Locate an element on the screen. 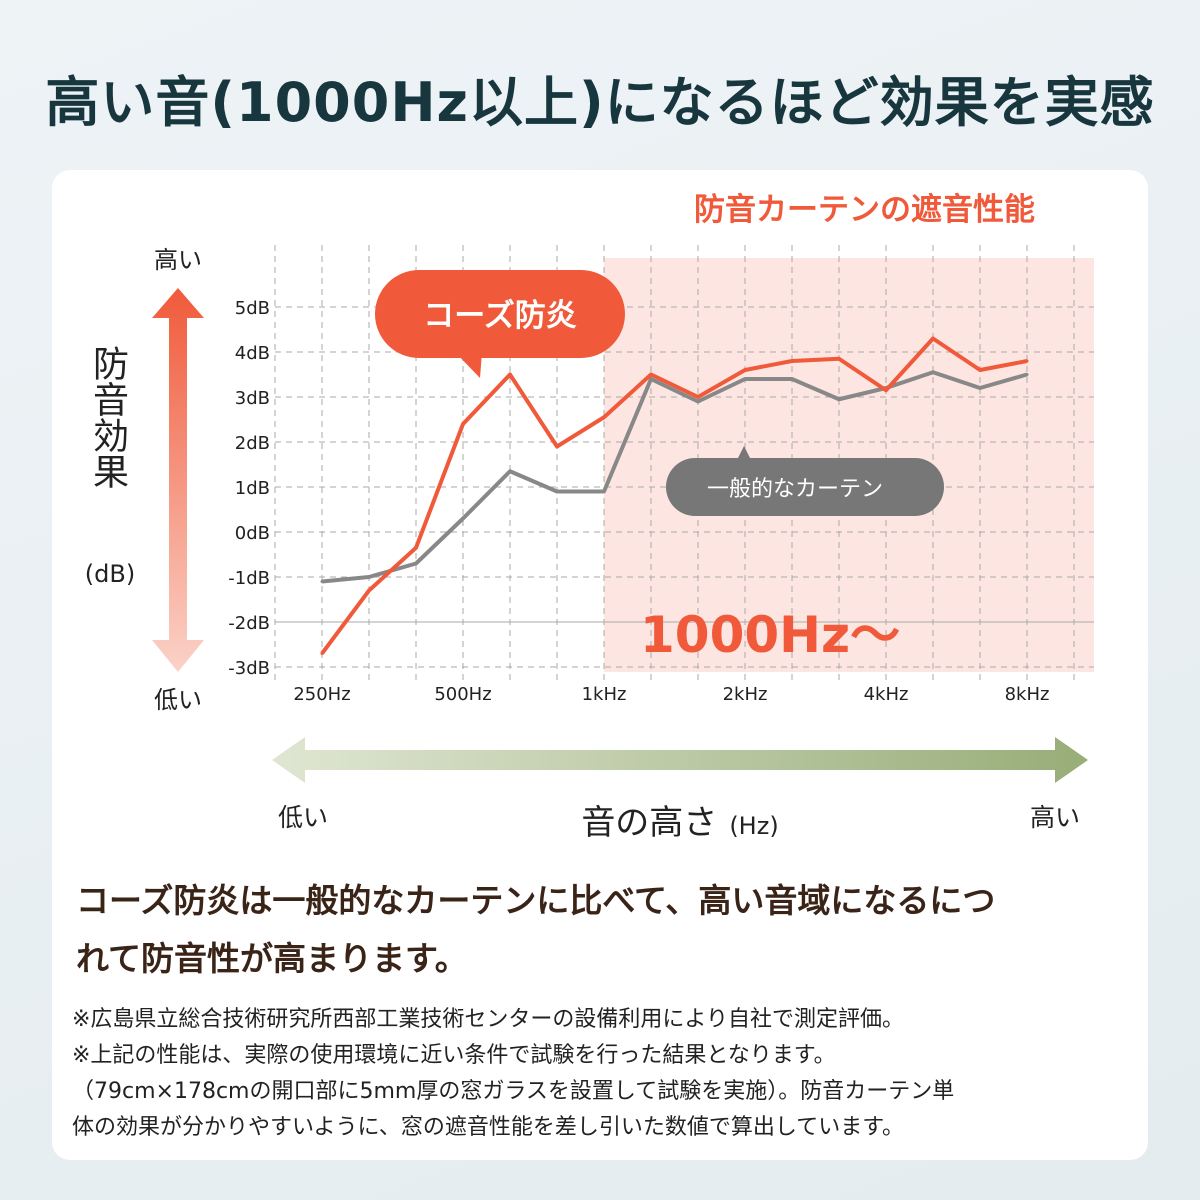  series-line is located at coordinates (674, 477).